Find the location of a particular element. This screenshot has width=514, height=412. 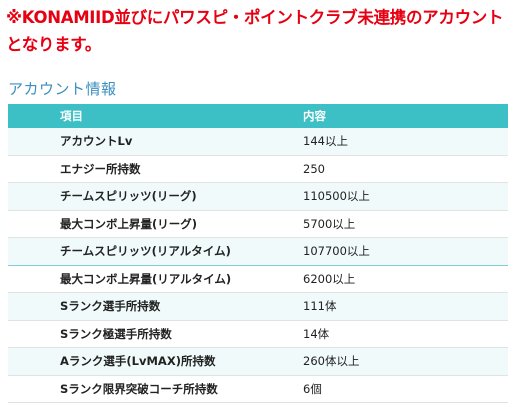

table-row: Sランク限界突破コーチ所持数 6個 is located at coordinates (258, 389).